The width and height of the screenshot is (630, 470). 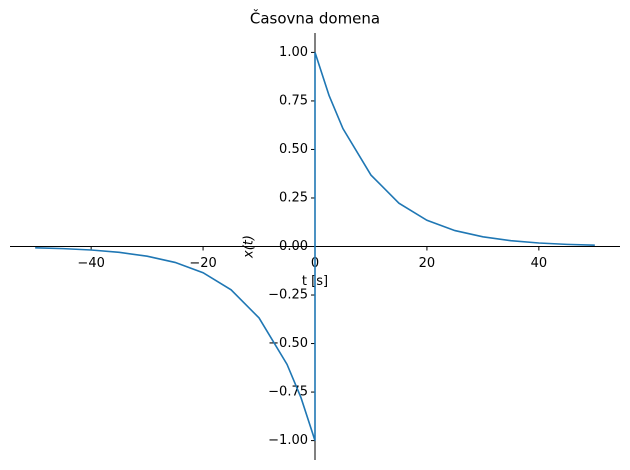 What do you see at coordinates (293, 149) in the screenshot?
I see `y-tick-label: 0.50` at bounding box center [293, 149].